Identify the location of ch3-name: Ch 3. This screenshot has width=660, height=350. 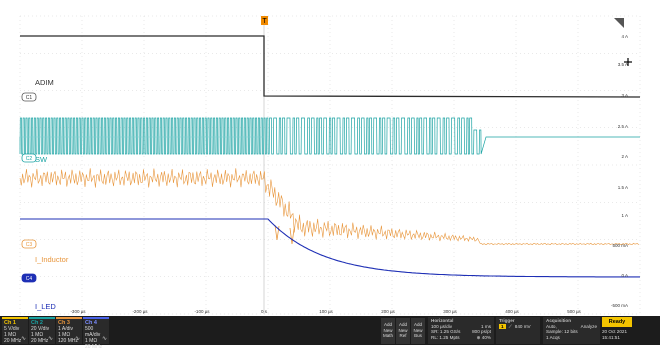
(64, 323).